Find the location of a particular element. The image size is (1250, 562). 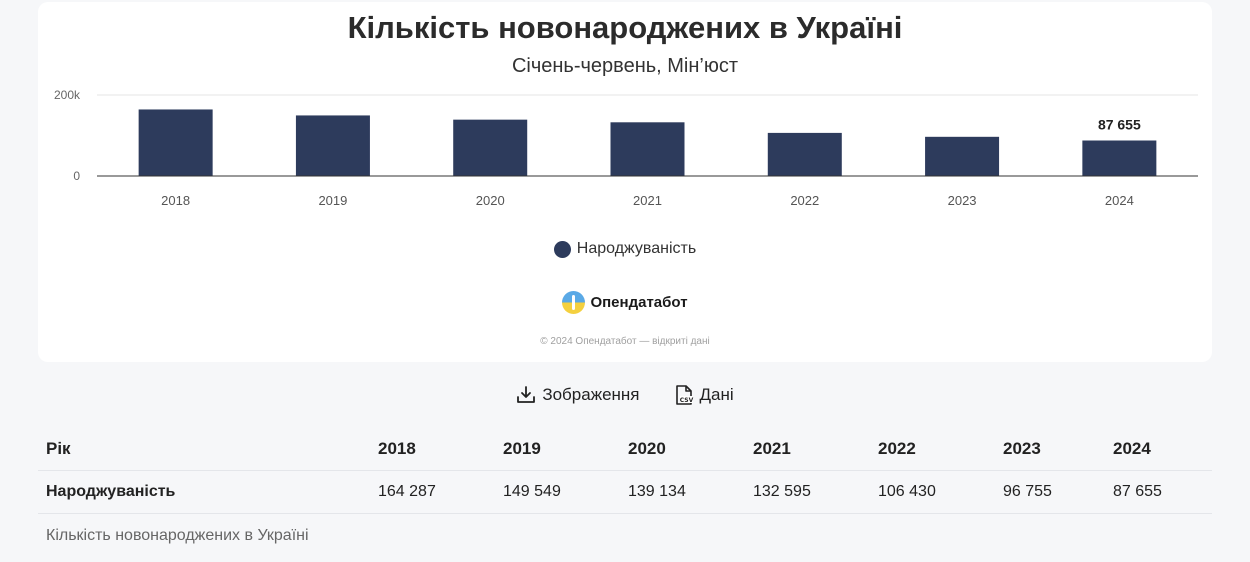

chart-subtitle: Січень-червень, Мін’юст is located at coordinates (625, 66).